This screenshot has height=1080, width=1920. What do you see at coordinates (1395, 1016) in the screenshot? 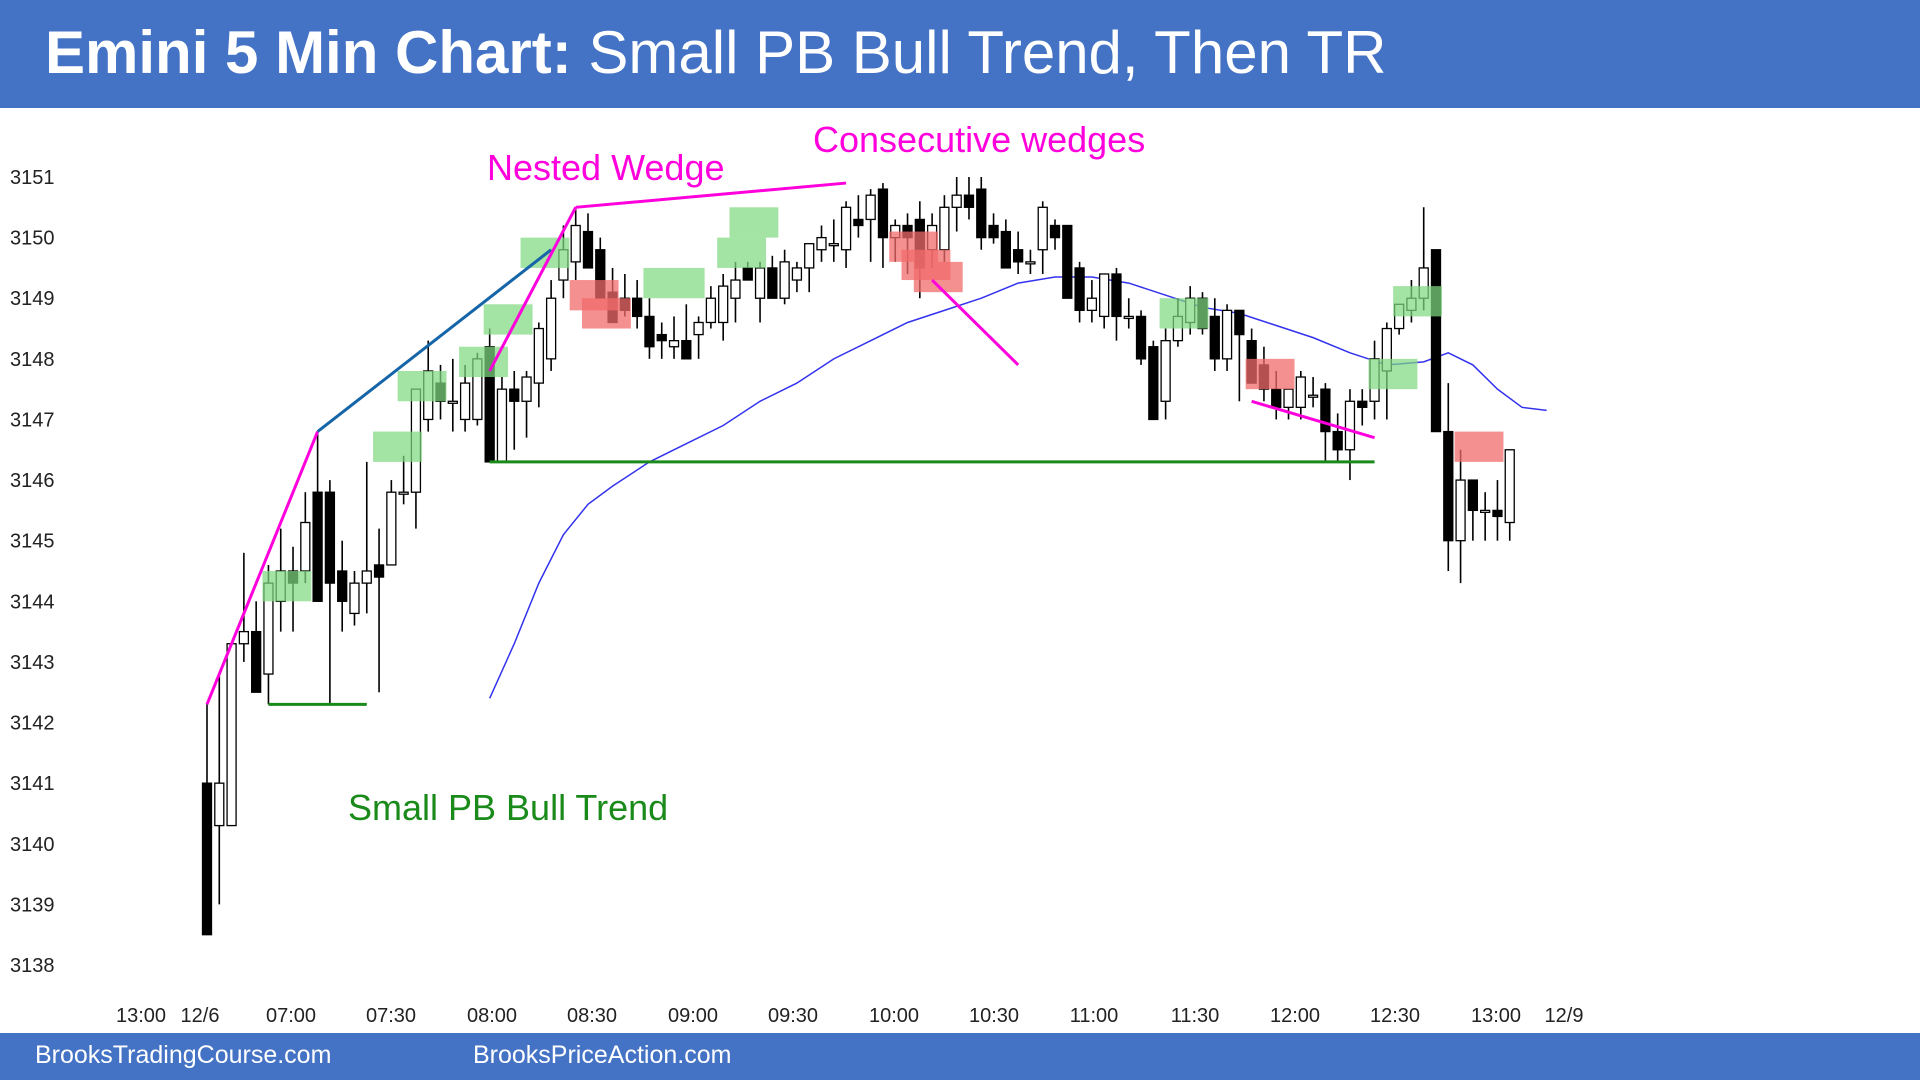
I see `x-tick-label: 12:30` at bounding box center [1395, 1016].